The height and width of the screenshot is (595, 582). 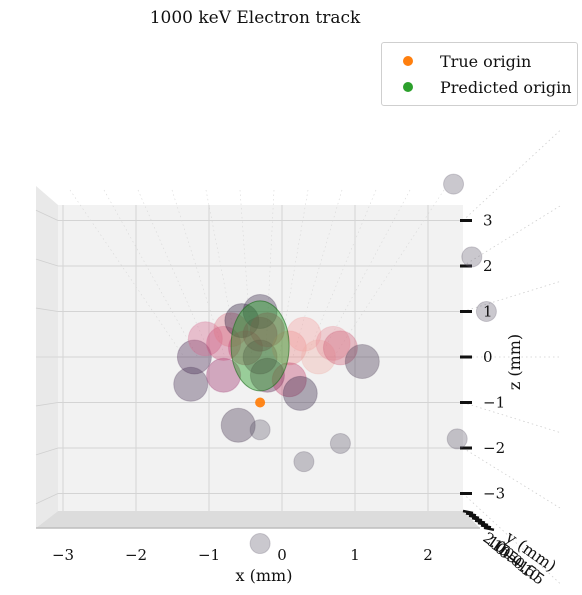 I want to click on grid-persp--1, so click(x=511, y=418).